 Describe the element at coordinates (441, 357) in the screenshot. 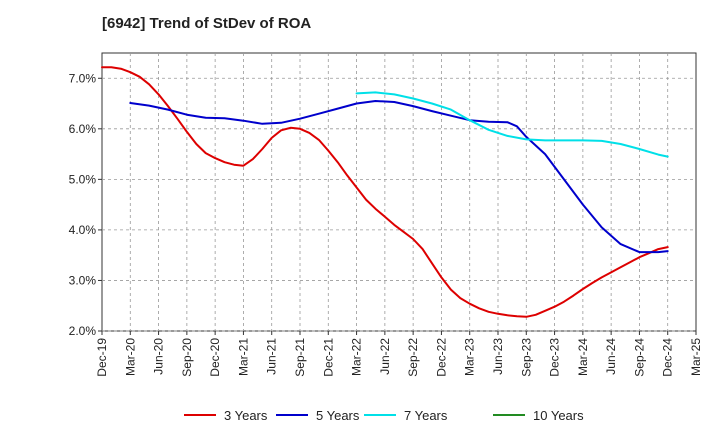

I see `x-tick-label: Dec-22` at that location.